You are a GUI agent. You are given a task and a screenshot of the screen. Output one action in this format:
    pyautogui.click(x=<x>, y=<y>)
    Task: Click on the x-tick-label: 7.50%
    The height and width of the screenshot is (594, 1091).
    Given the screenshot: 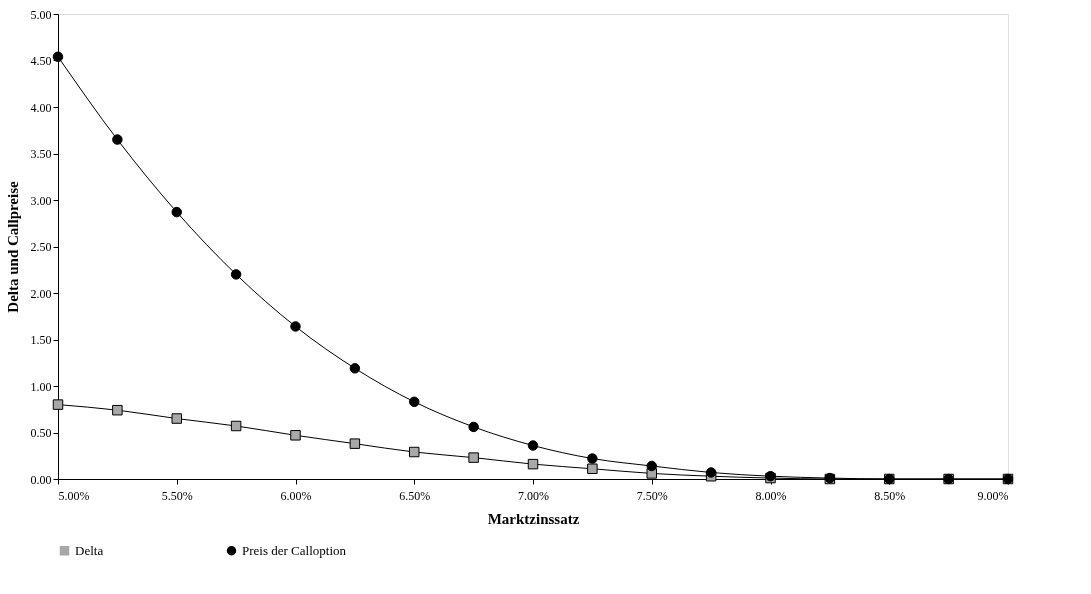 What is the action you would take?
    pyautogui.click(x=652, y=495)
    